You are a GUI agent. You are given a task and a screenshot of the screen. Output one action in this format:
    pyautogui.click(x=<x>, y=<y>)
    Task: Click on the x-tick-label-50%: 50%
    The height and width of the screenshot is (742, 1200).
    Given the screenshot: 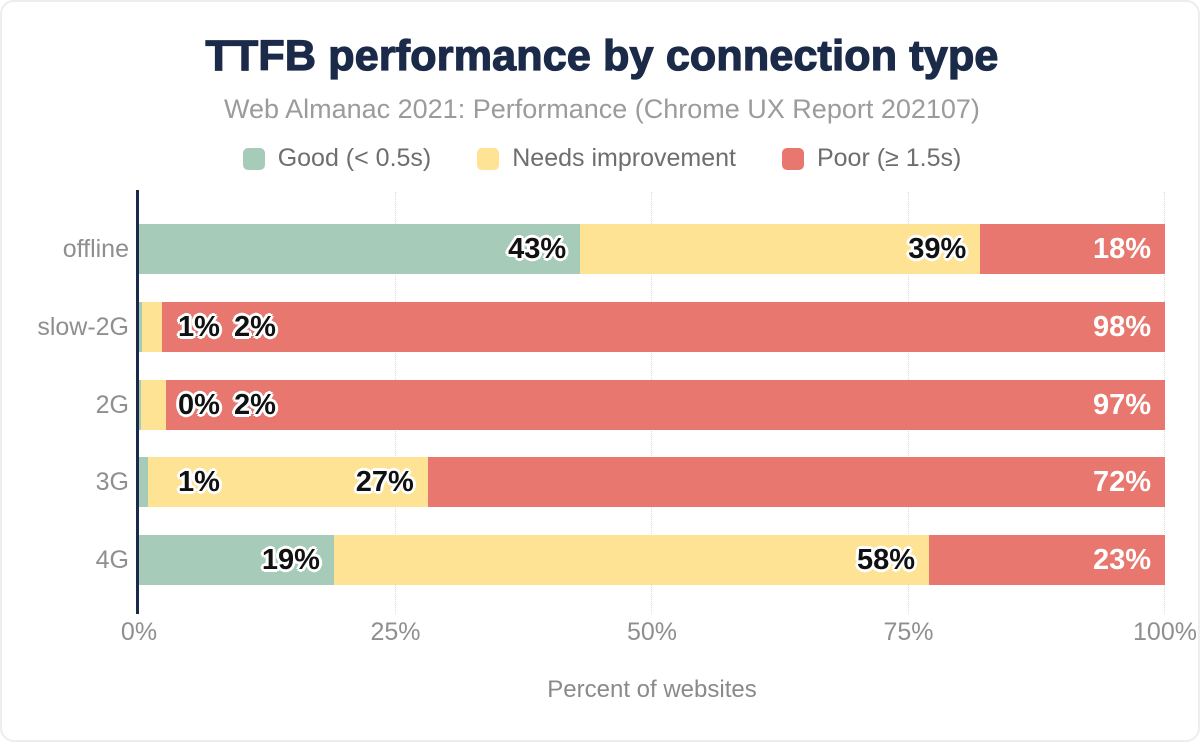 What is the action you would take?
    pyautogui.click(x=652, y=632)
    